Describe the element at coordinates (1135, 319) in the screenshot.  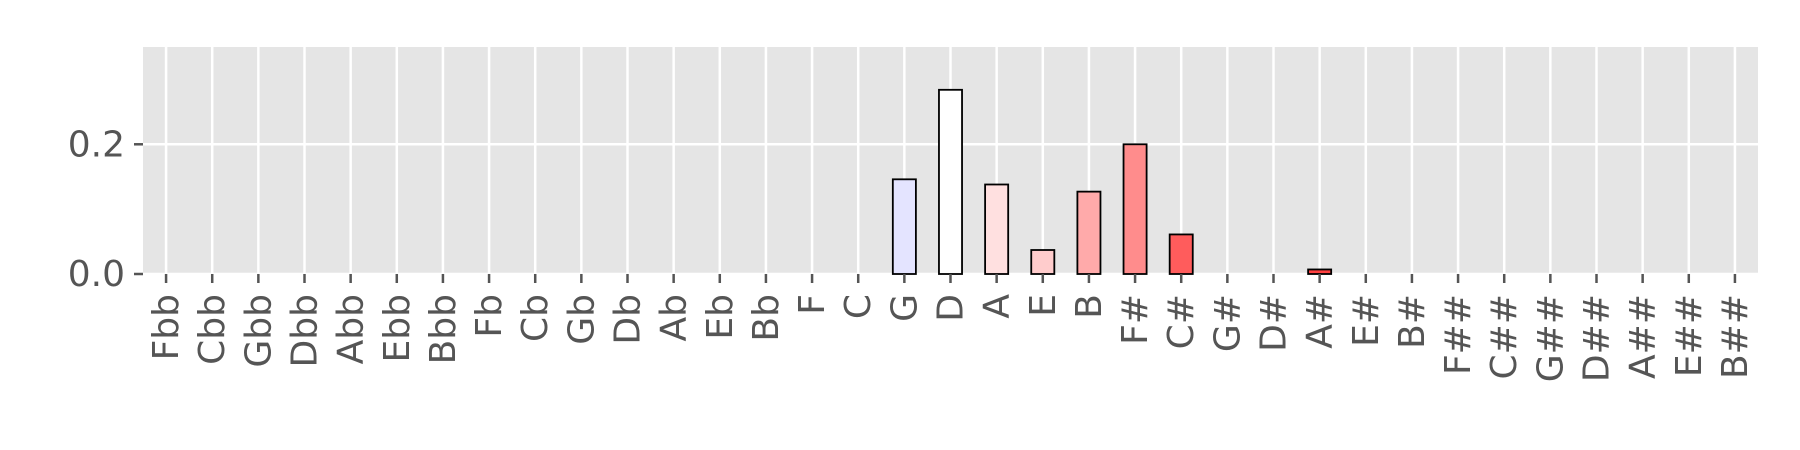
I see `x-tick-label: F#` at that location.